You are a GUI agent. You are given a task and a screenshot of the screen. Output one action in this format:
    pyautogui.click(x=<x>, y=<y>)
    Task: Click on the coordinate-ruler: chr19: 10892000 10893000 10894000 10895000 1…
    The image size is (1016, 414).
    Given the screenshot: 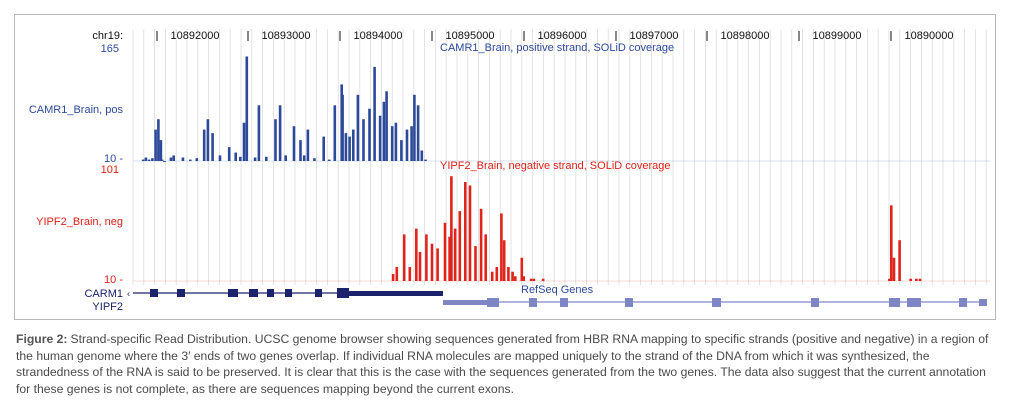 What is the action you would take?
    pyautogui.click(x=522, y=36)
    